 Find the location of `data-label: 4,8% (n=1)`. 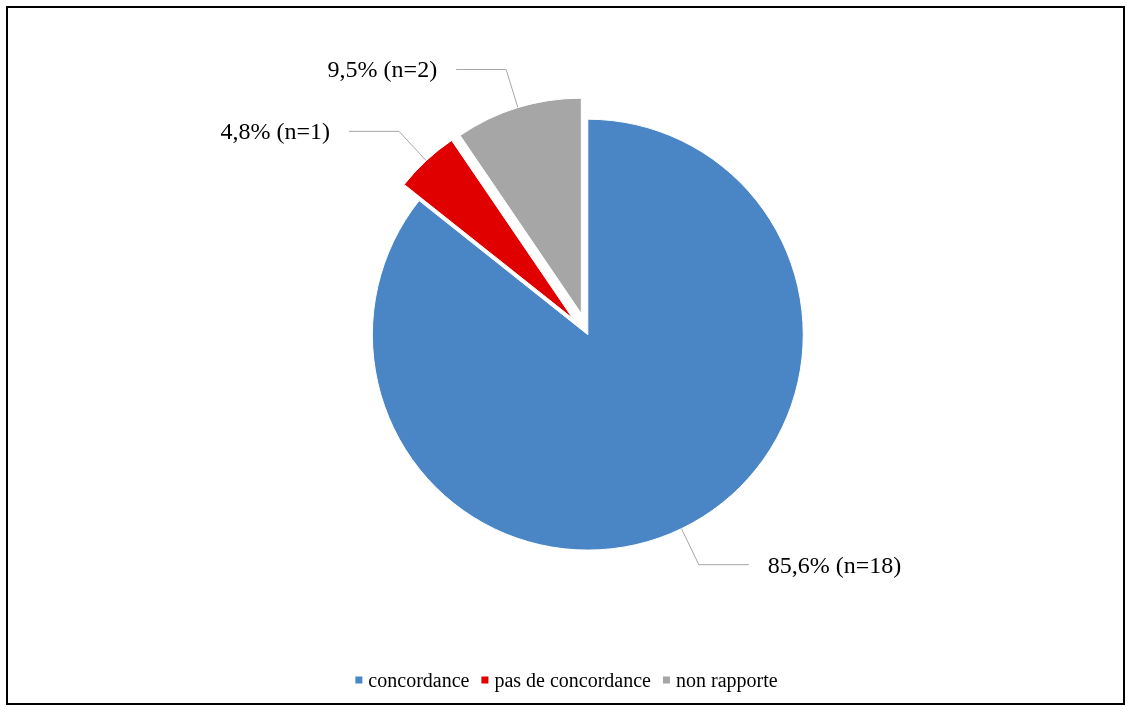

data-label: 4,8% (n=1) is located at coordinates (275, 131).